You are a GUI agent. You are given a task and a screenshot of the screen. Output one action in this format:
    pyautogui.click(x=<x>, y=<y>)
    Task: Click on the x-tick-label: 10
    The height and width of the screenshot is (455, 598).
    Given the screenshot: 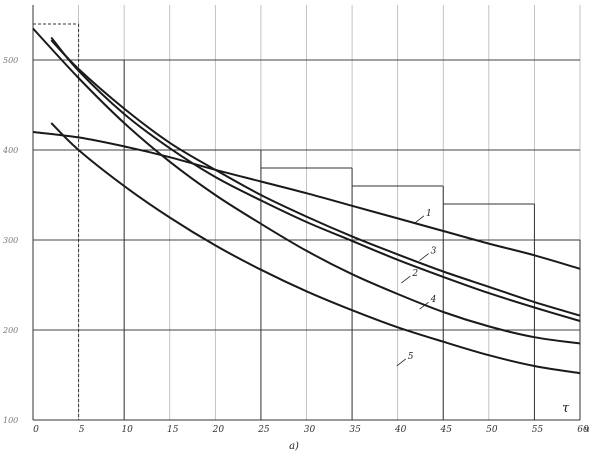 What is the action you would take?
    pyautogui.click(x=127, y=430)
    